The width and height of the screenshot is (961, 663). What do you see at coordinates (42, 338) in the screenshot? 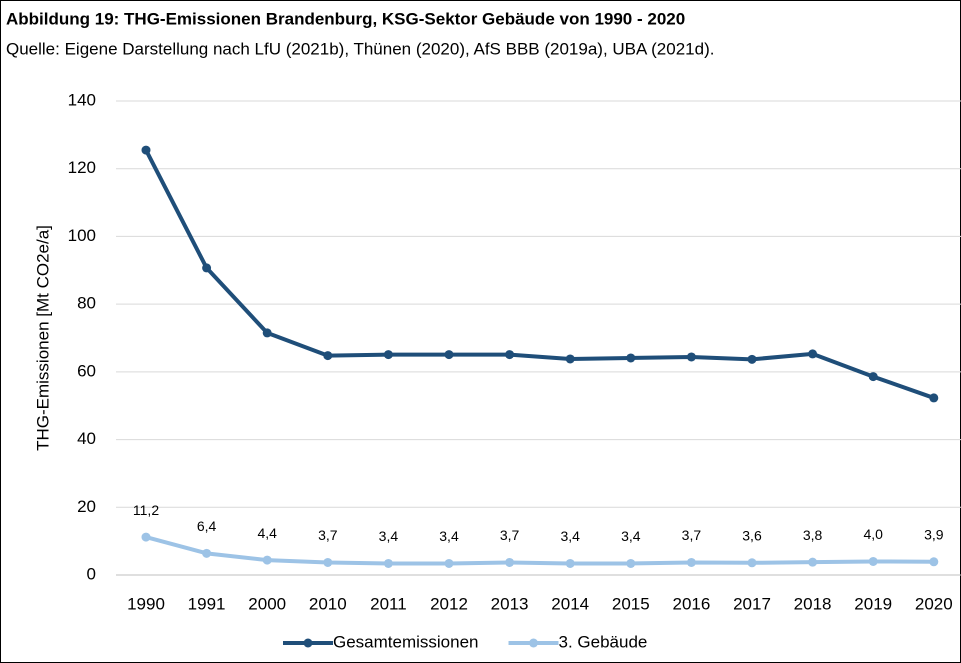
I see `y-axis-label: THG-Emissionen [Mt CO2e/a]` at bounding box center [42, 338].